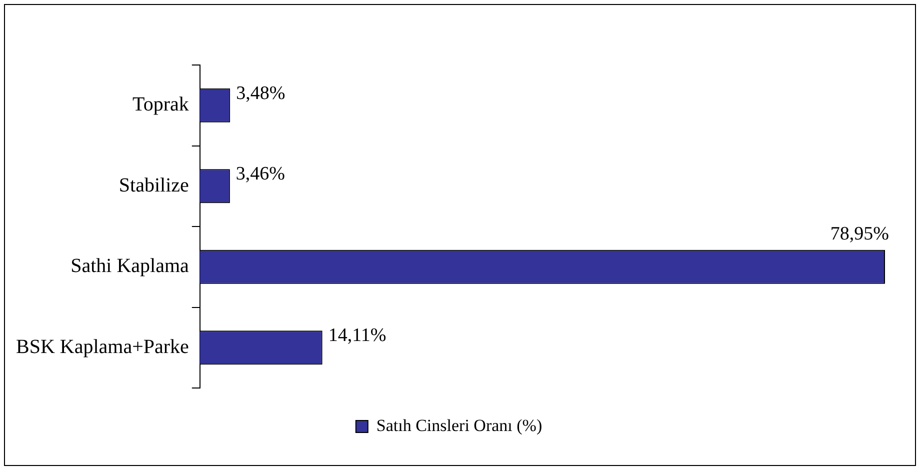 Image resolution: width=922 pixels, height=470 pixels. Describe the element at coordinates (459, 425) in the screenshot. I see `legend-label: Satıh Cinsleri Oranı (%)` at that location.